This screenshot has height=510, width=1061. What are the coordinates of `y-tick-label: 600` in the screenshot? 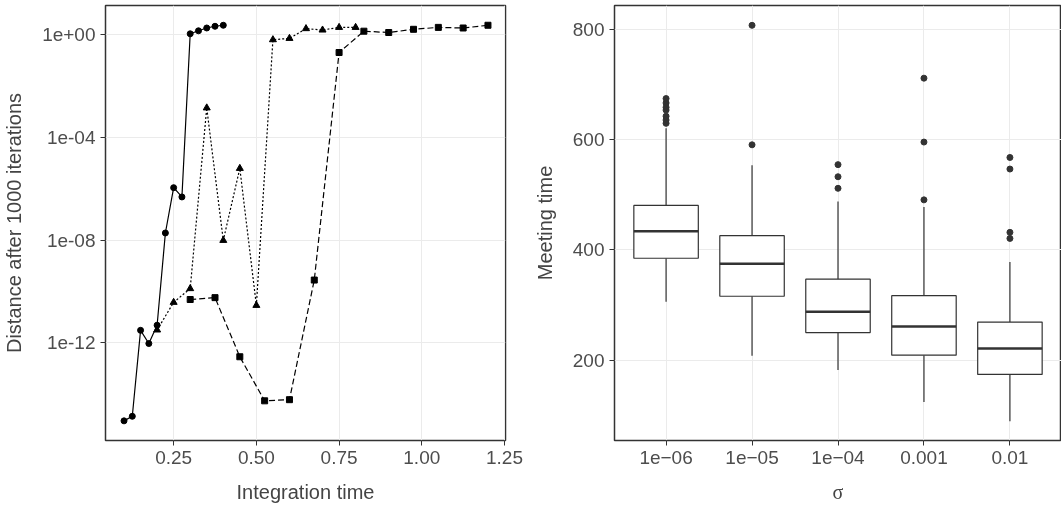 It's located at (588, 140).